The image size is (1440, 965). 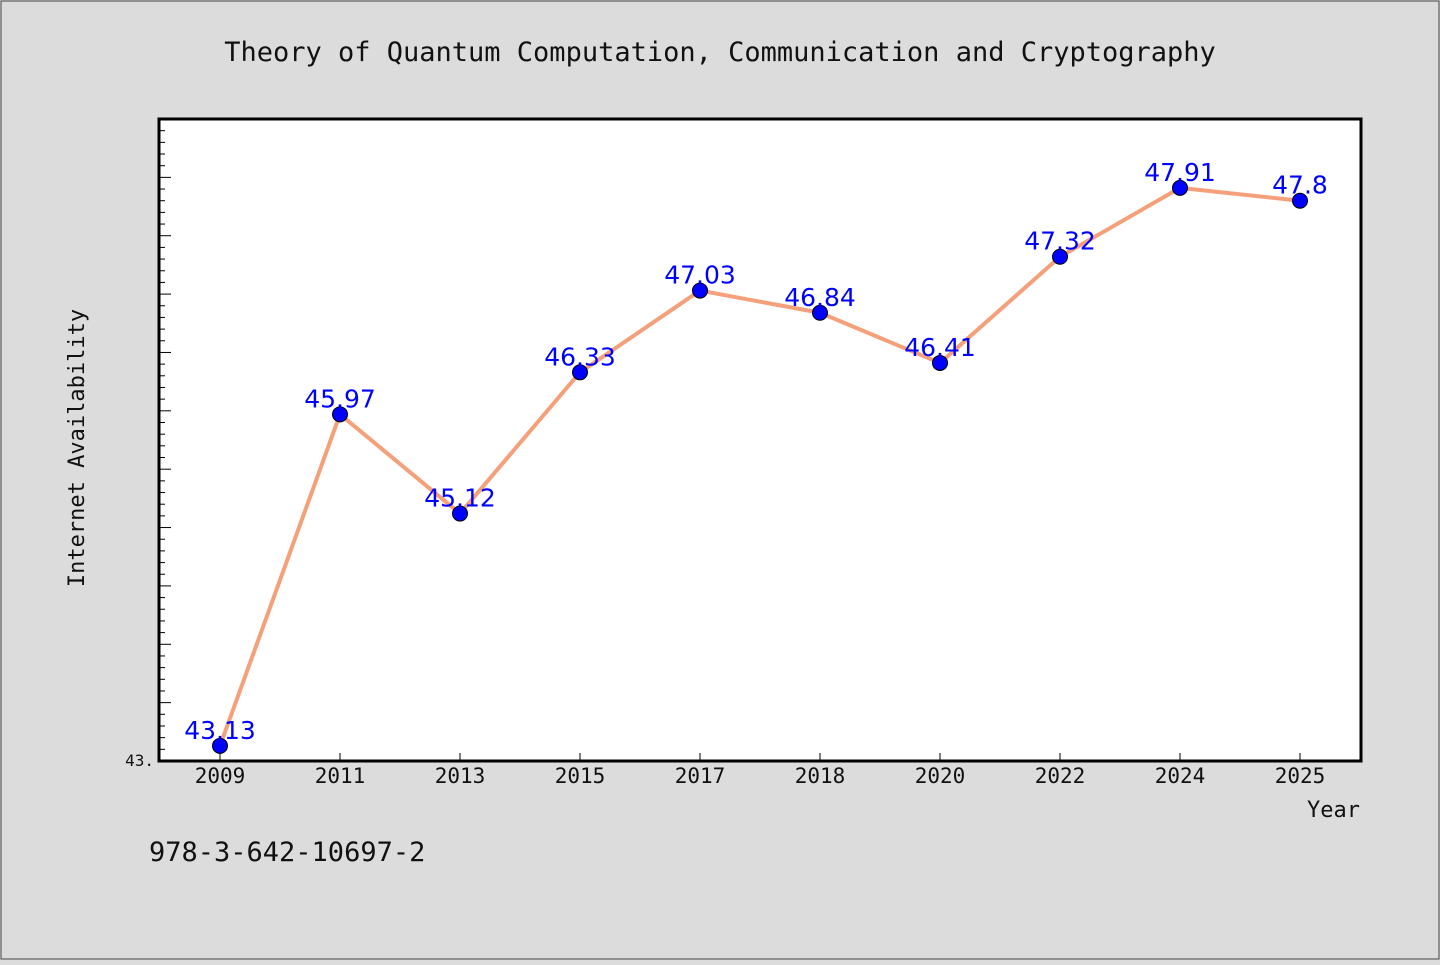 I want to click on x-tick-label: 2024, so click(x=1180, y=776).